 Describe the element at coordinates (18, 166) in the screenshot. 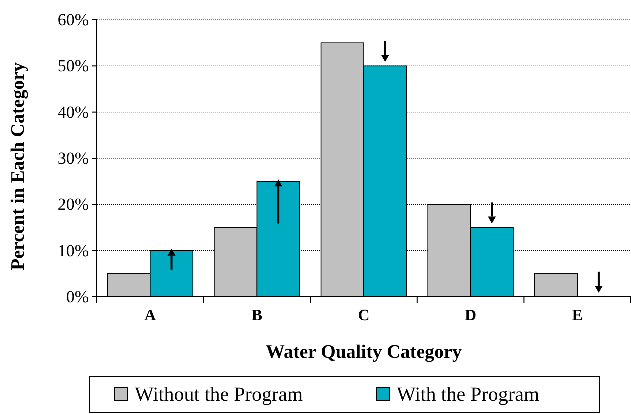

I see `y-axis-title: Percent in Each Category` at that location.